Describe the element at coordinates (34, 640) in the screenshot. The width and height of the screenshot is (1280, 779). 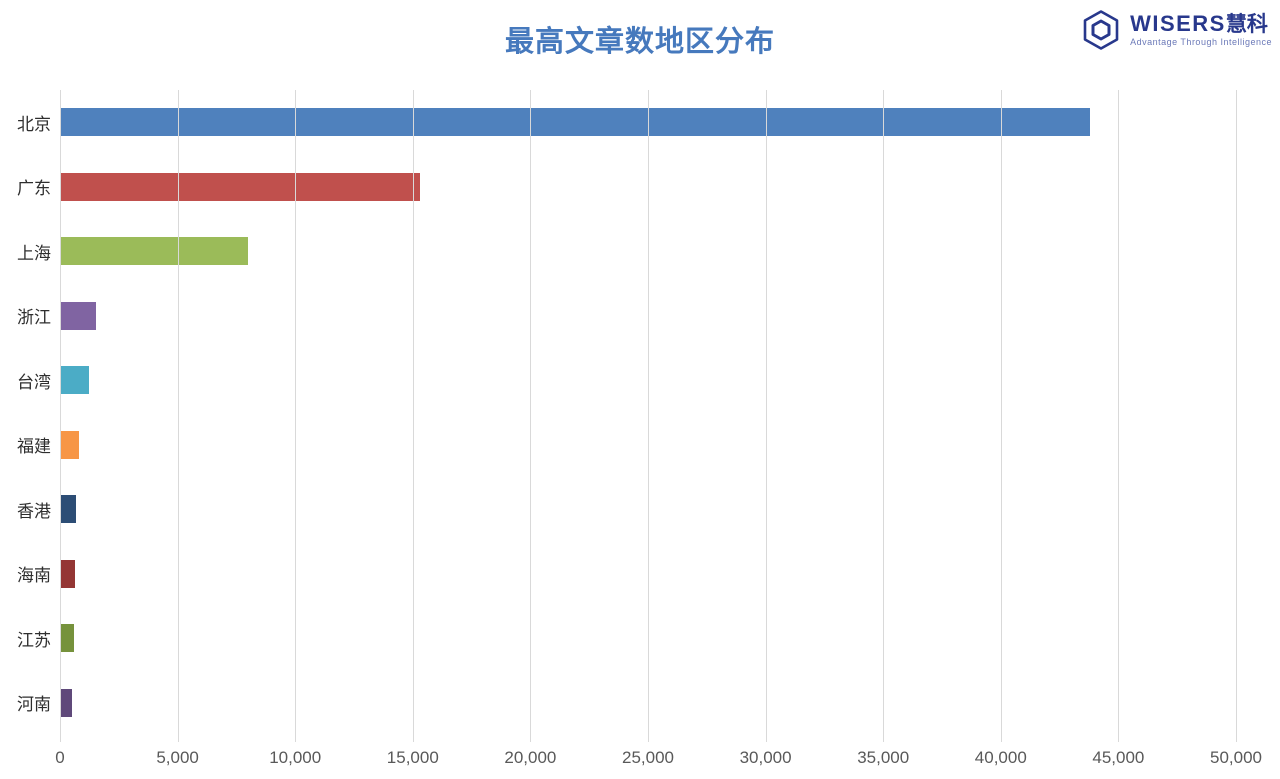
I see `category-label: 江苏` at that location.